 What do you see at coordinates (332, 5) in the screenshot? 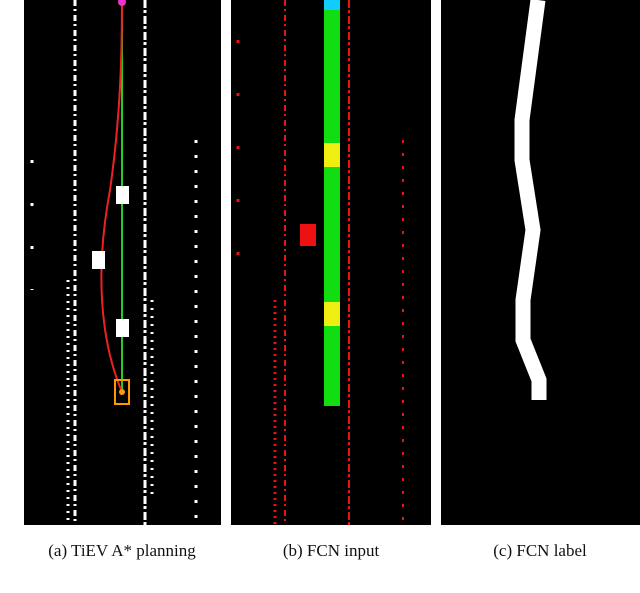
I see `route-goal` at bounding box center [332, 5].